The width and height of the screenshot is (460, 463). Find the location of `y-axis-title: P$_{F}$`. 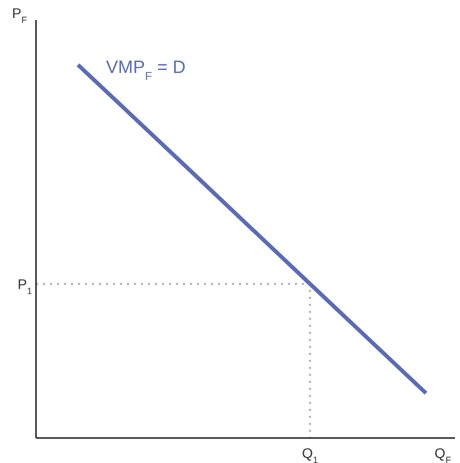

y-axis-title: P$_{F}$ is located at coordinates (20, 15).